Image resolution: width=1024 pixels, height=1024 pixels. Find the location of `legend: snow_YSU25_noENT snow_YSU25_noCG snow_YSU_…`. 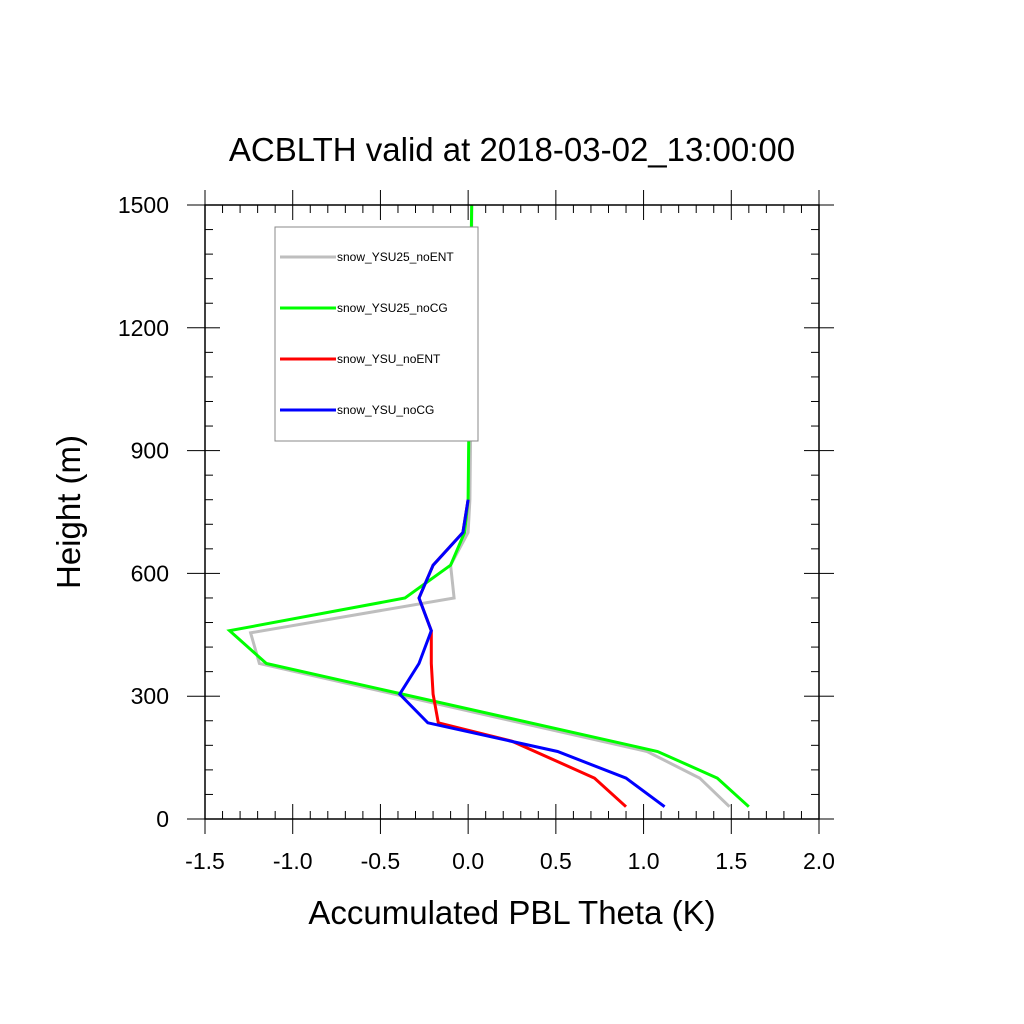

legend: snow_YSU25_noENT snow_YSU25_noCG snow_YSU_… is located at coordinates (376, 334).